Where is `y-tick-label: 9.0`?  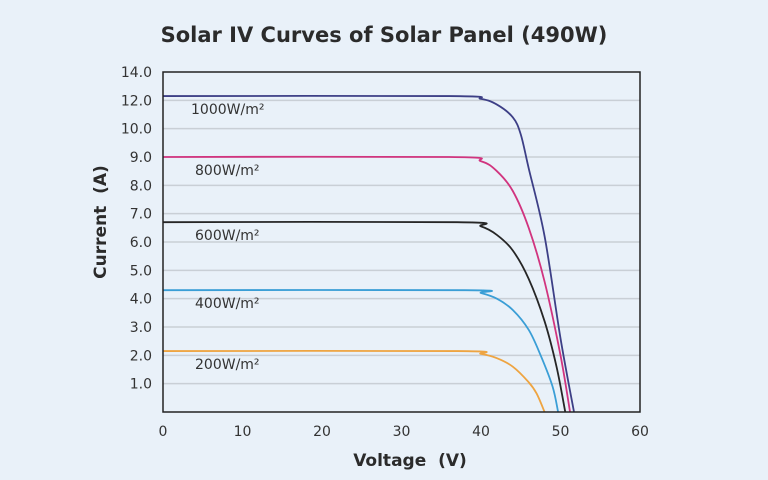 y-tick-label: 9.0 is located at coordinates (141, 158).